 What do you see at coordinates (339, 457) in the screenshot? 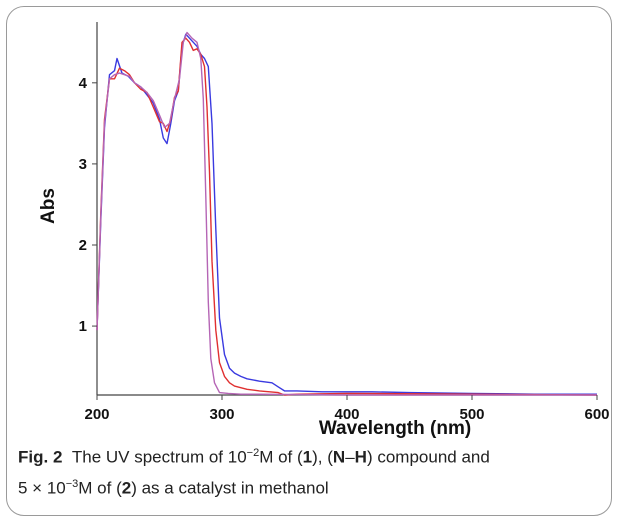
I see `caption-n: N` at bounding box center [339, 457].